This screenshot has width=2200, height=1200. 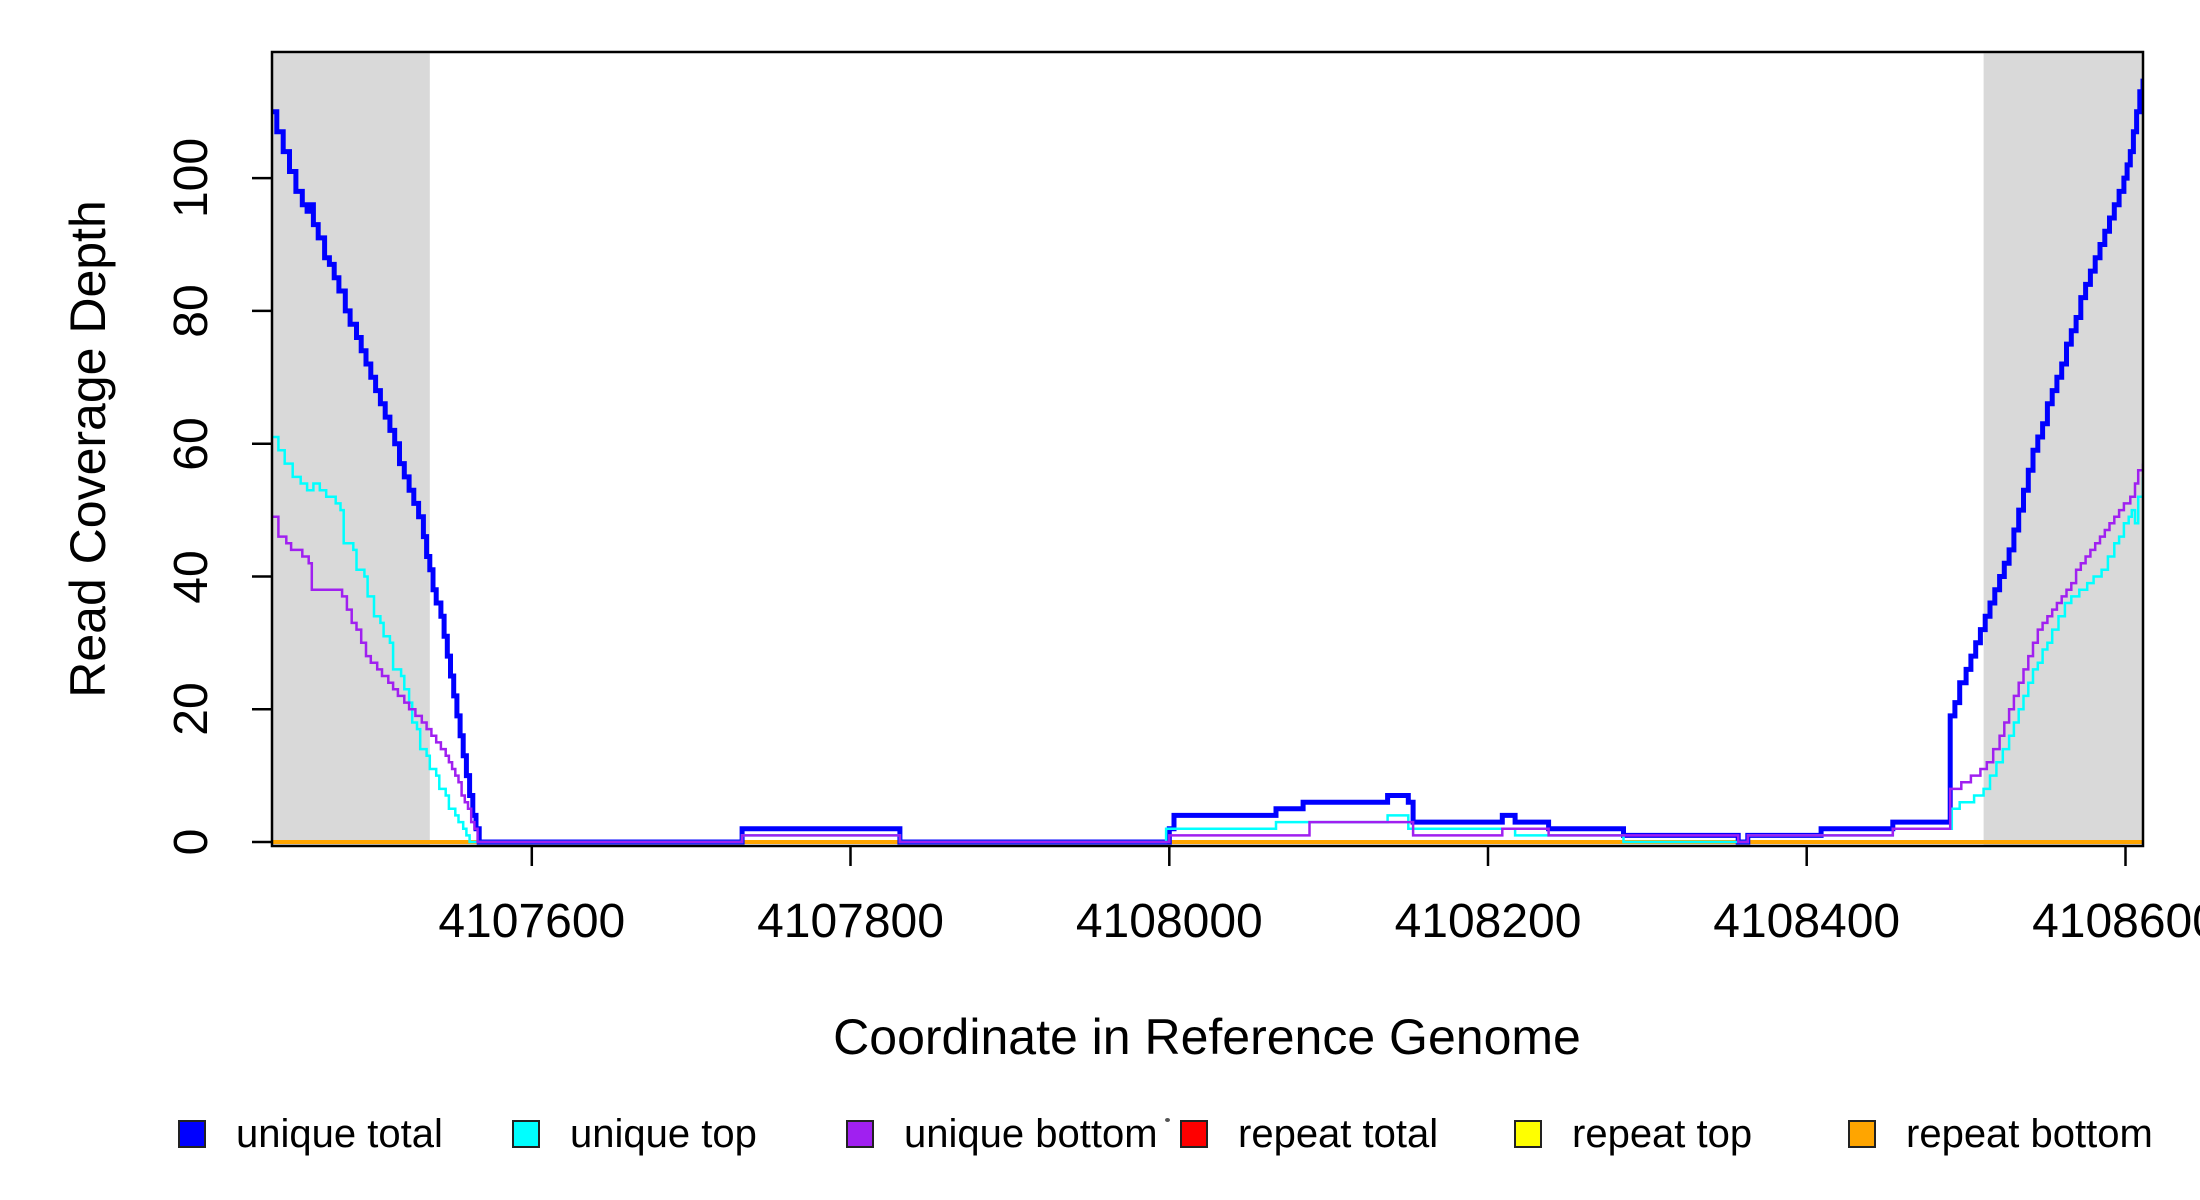 I want to click on y-tick-label: 60, so click(x=191, y=443).